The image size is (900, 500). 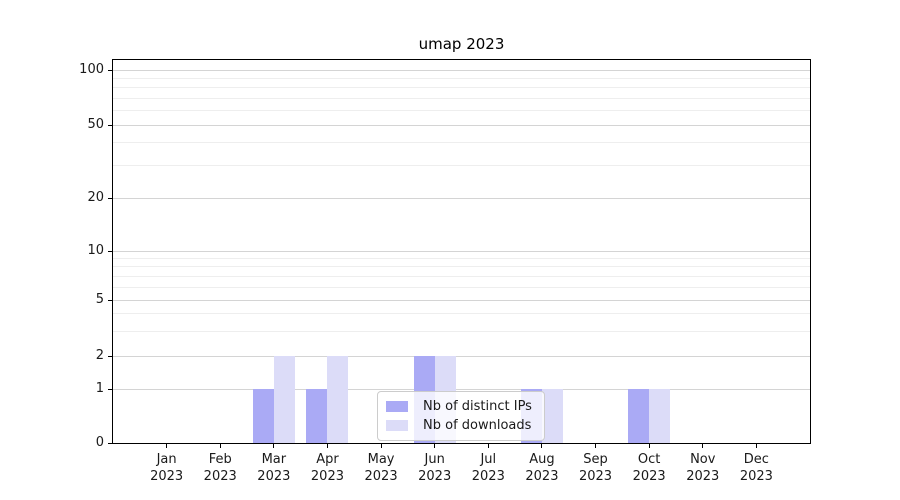 What do you see at coordinates (167, 468) in the screenshot?
I see `x-tick-label: Jan 2023` at bounding box center [167, 468].